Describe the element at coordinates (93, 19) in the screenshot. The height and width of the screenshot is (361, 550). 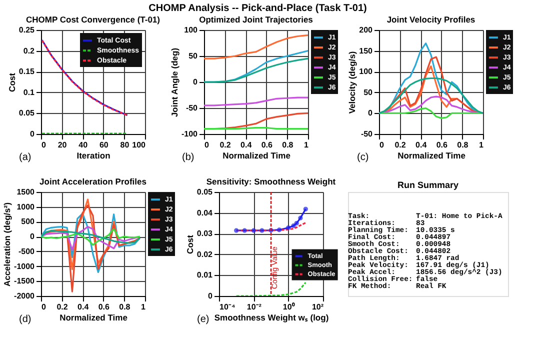
I see `chart-title: CHOMP Cost Convergence (T-01)` at that location.